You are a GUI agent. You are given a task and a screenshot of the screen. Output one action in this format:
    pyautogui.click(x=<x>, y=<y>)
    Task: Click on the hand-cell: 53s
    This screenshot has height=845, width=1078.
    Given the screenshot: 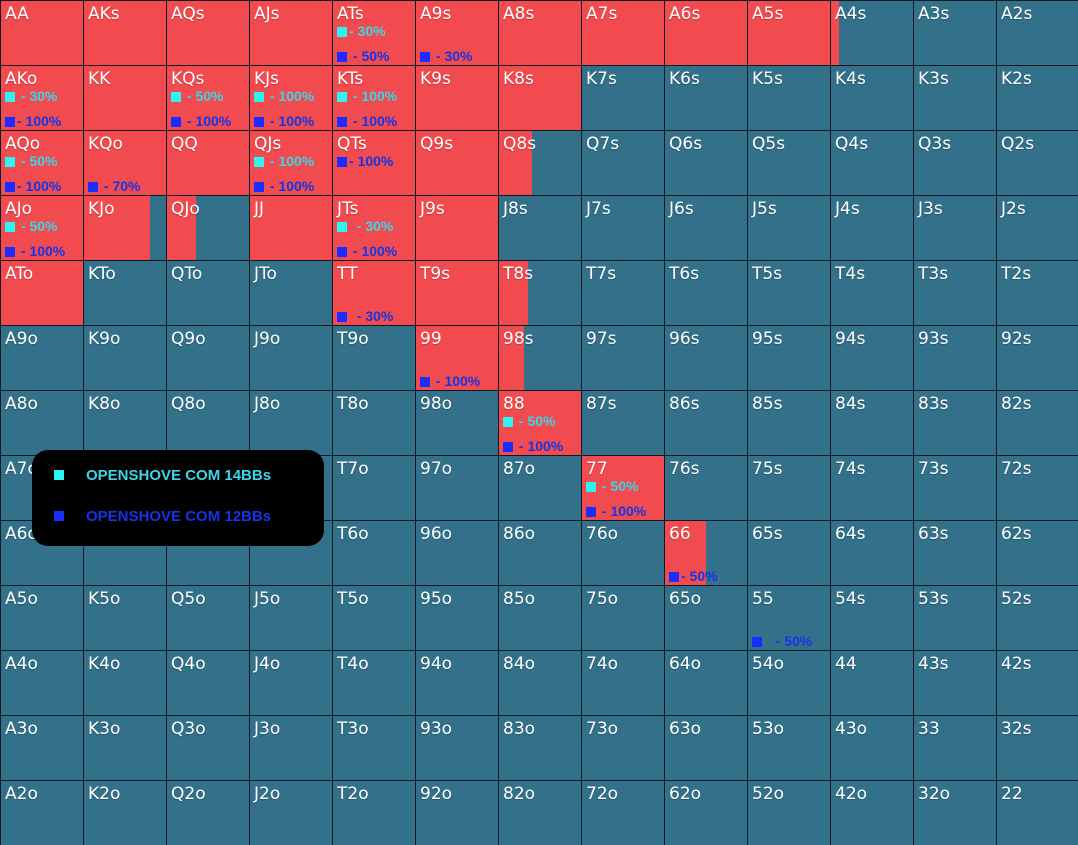 What is the action you would take?
    pyautogui.click(x=955, y=618)
    